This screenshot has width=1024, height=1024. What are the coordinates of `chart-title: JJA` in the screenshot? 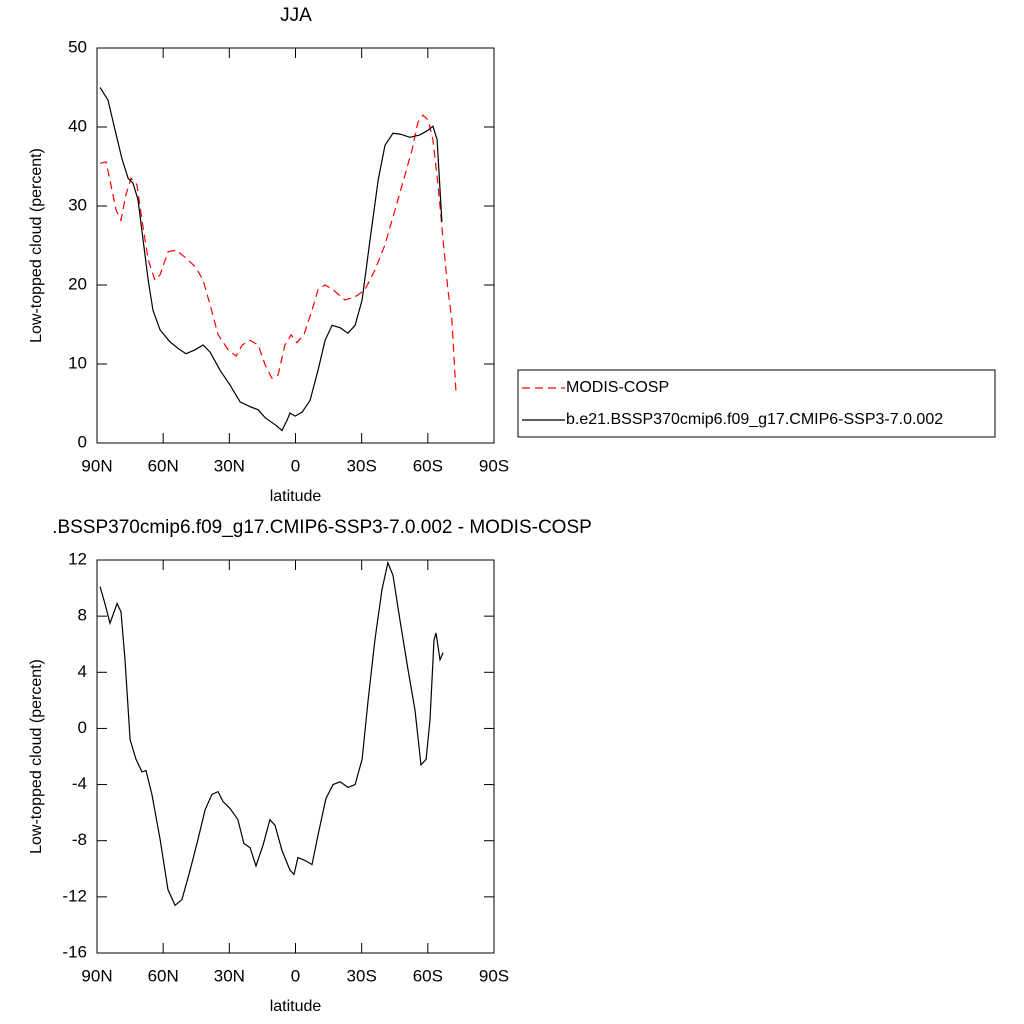 It's located at (296, 15).